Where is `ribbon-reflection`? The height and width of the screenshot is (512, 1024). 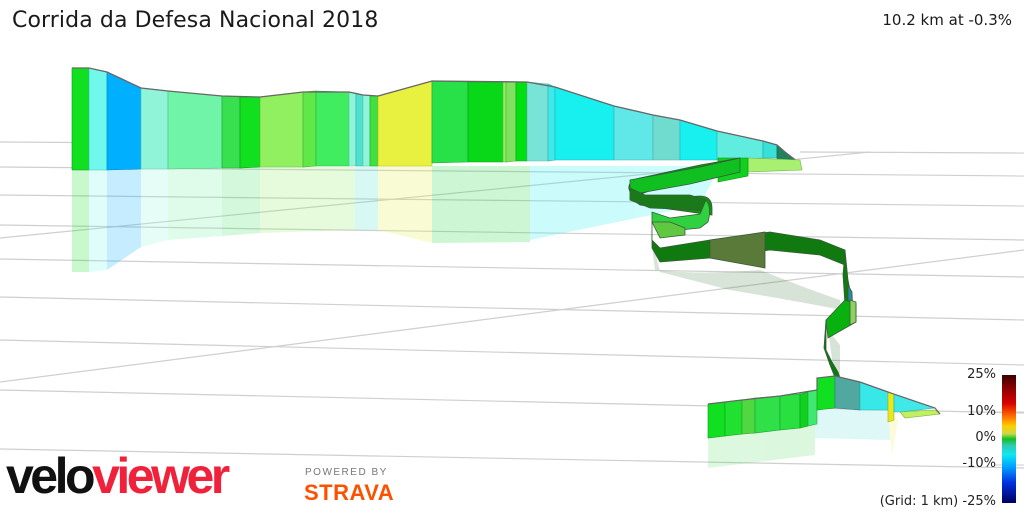
ribbon-reflection is located at coordinates (774, 349).